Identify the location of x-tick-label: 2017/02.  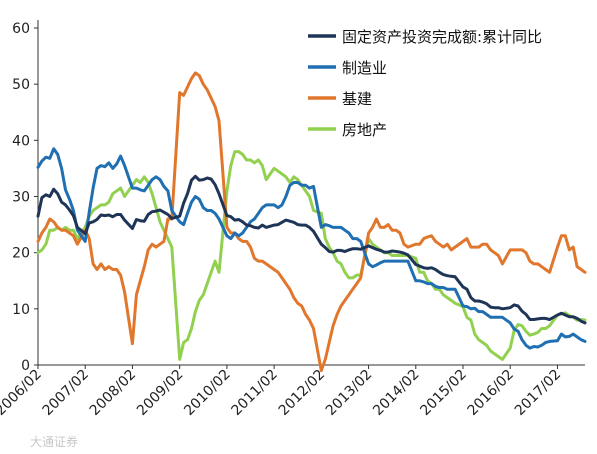
(538, 393).